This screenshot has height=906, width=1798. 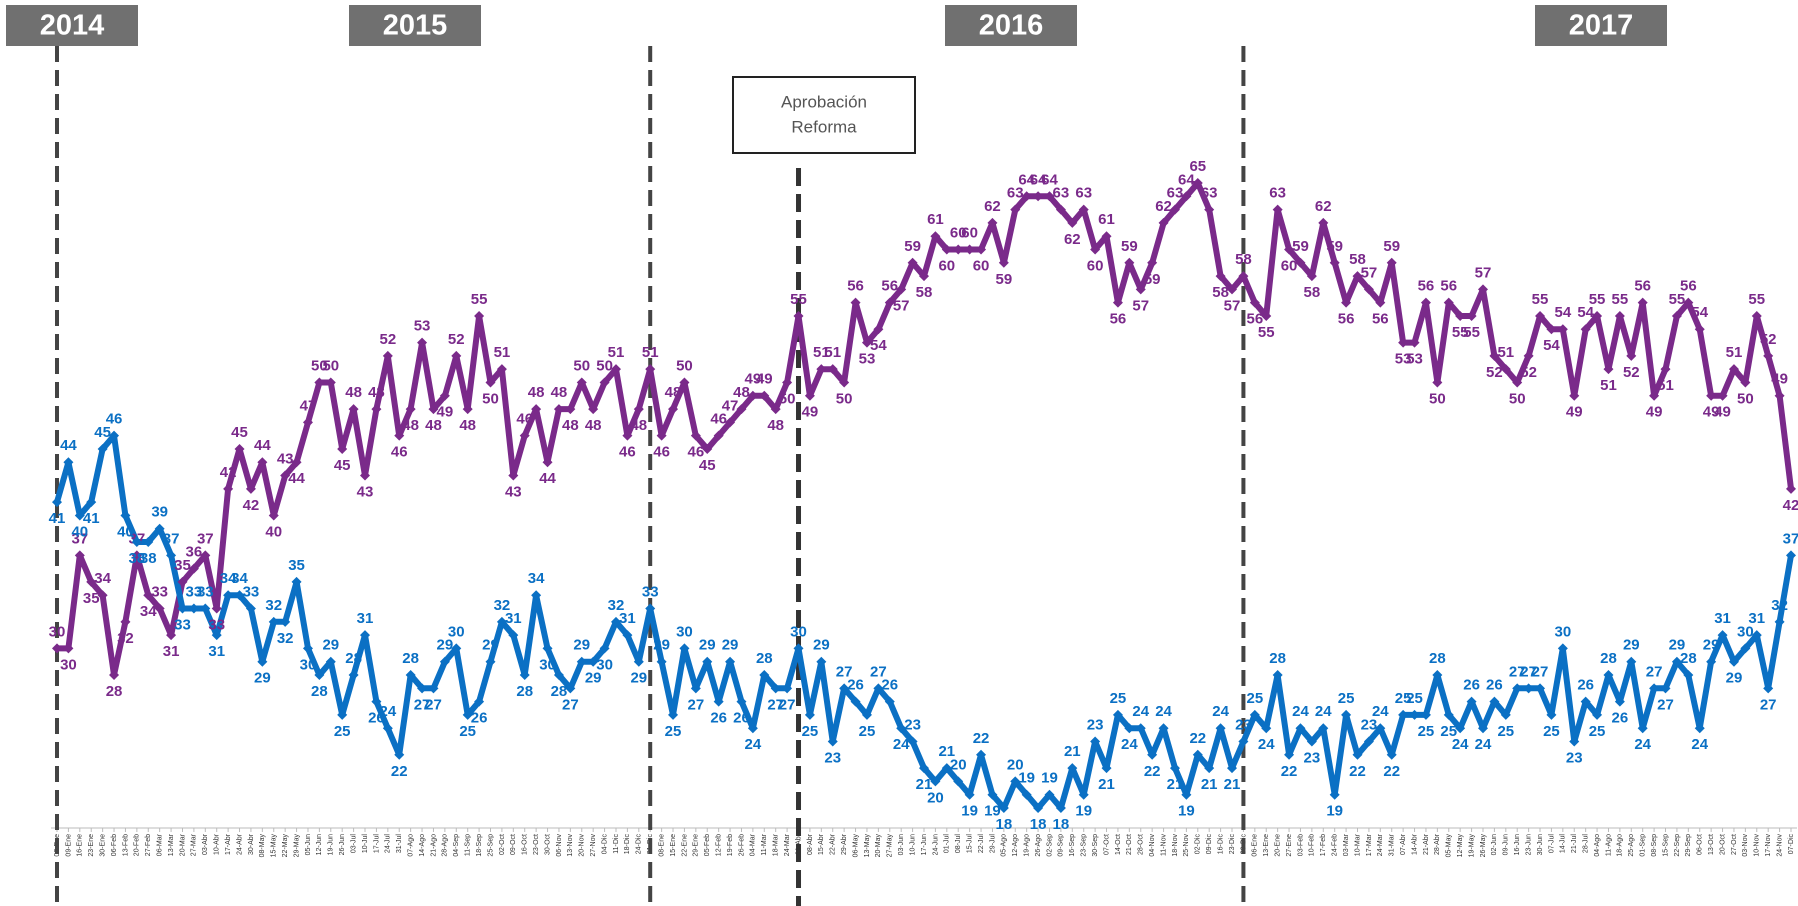 I want to click on value-label: 50, so click(x=684, y=365).